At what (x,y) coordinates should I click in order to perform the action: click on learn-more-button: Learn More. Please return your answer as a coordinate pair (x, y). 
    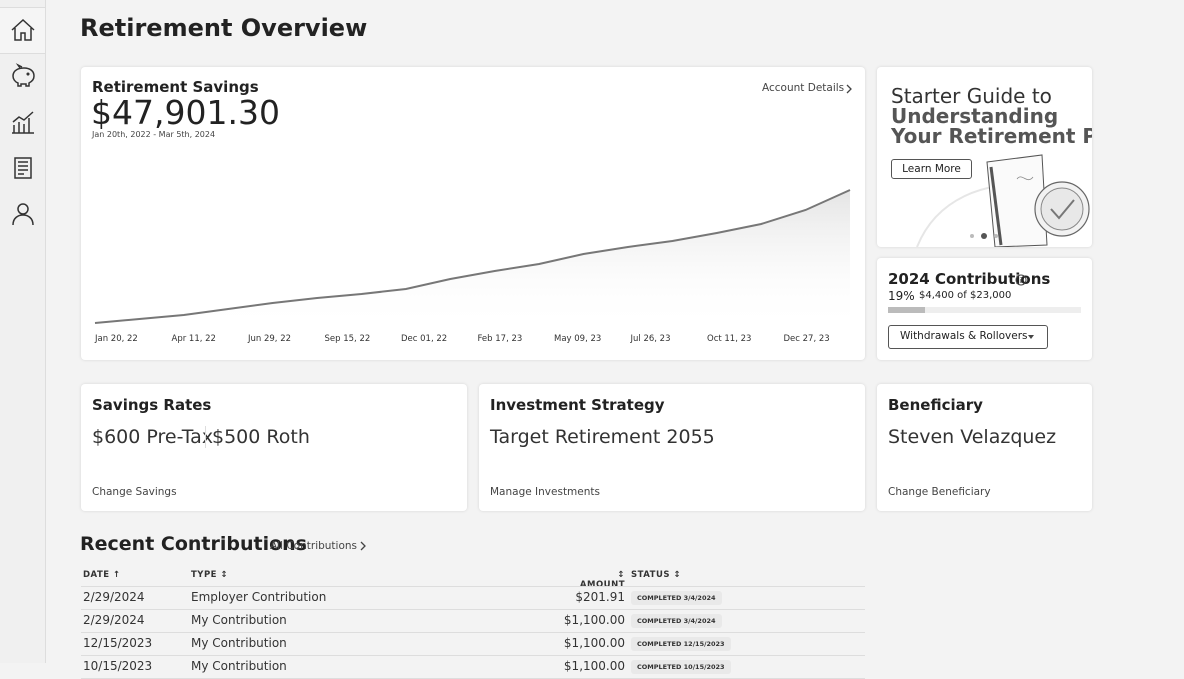
    Looking at the image, I should click on (931, 169).